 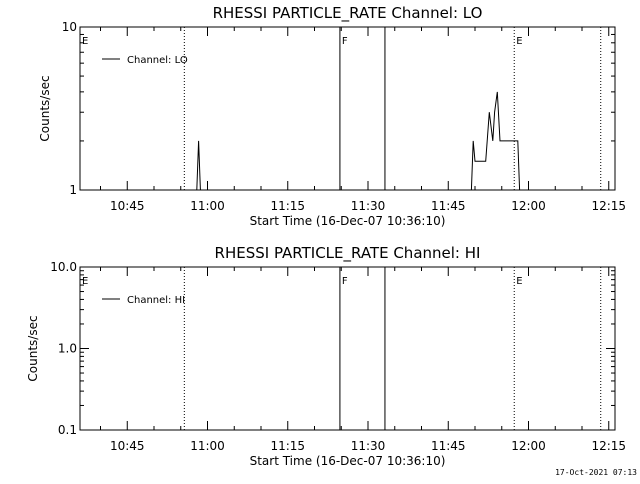 What do you see at coordinates (156, 300) in the screenshot?
I see `legend-label: Channel: HI` at bounding box center [156, 300].